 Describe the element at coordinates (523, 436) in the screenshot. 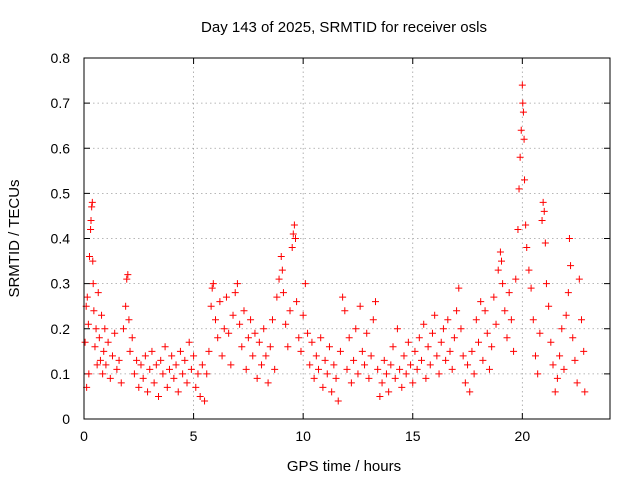

I see `x-tick-label: 20` at that location.